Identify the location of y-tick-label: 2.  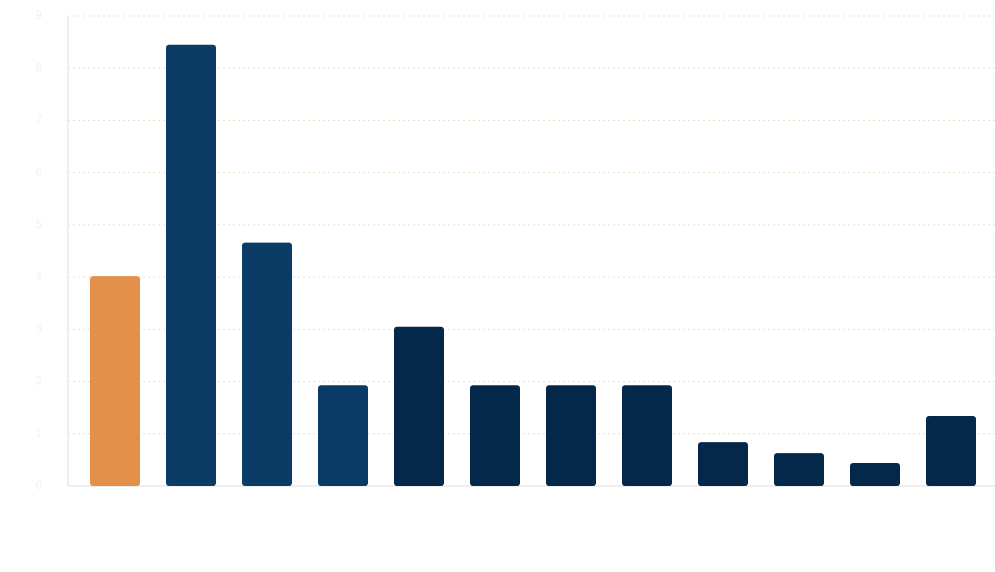
(38, 381).